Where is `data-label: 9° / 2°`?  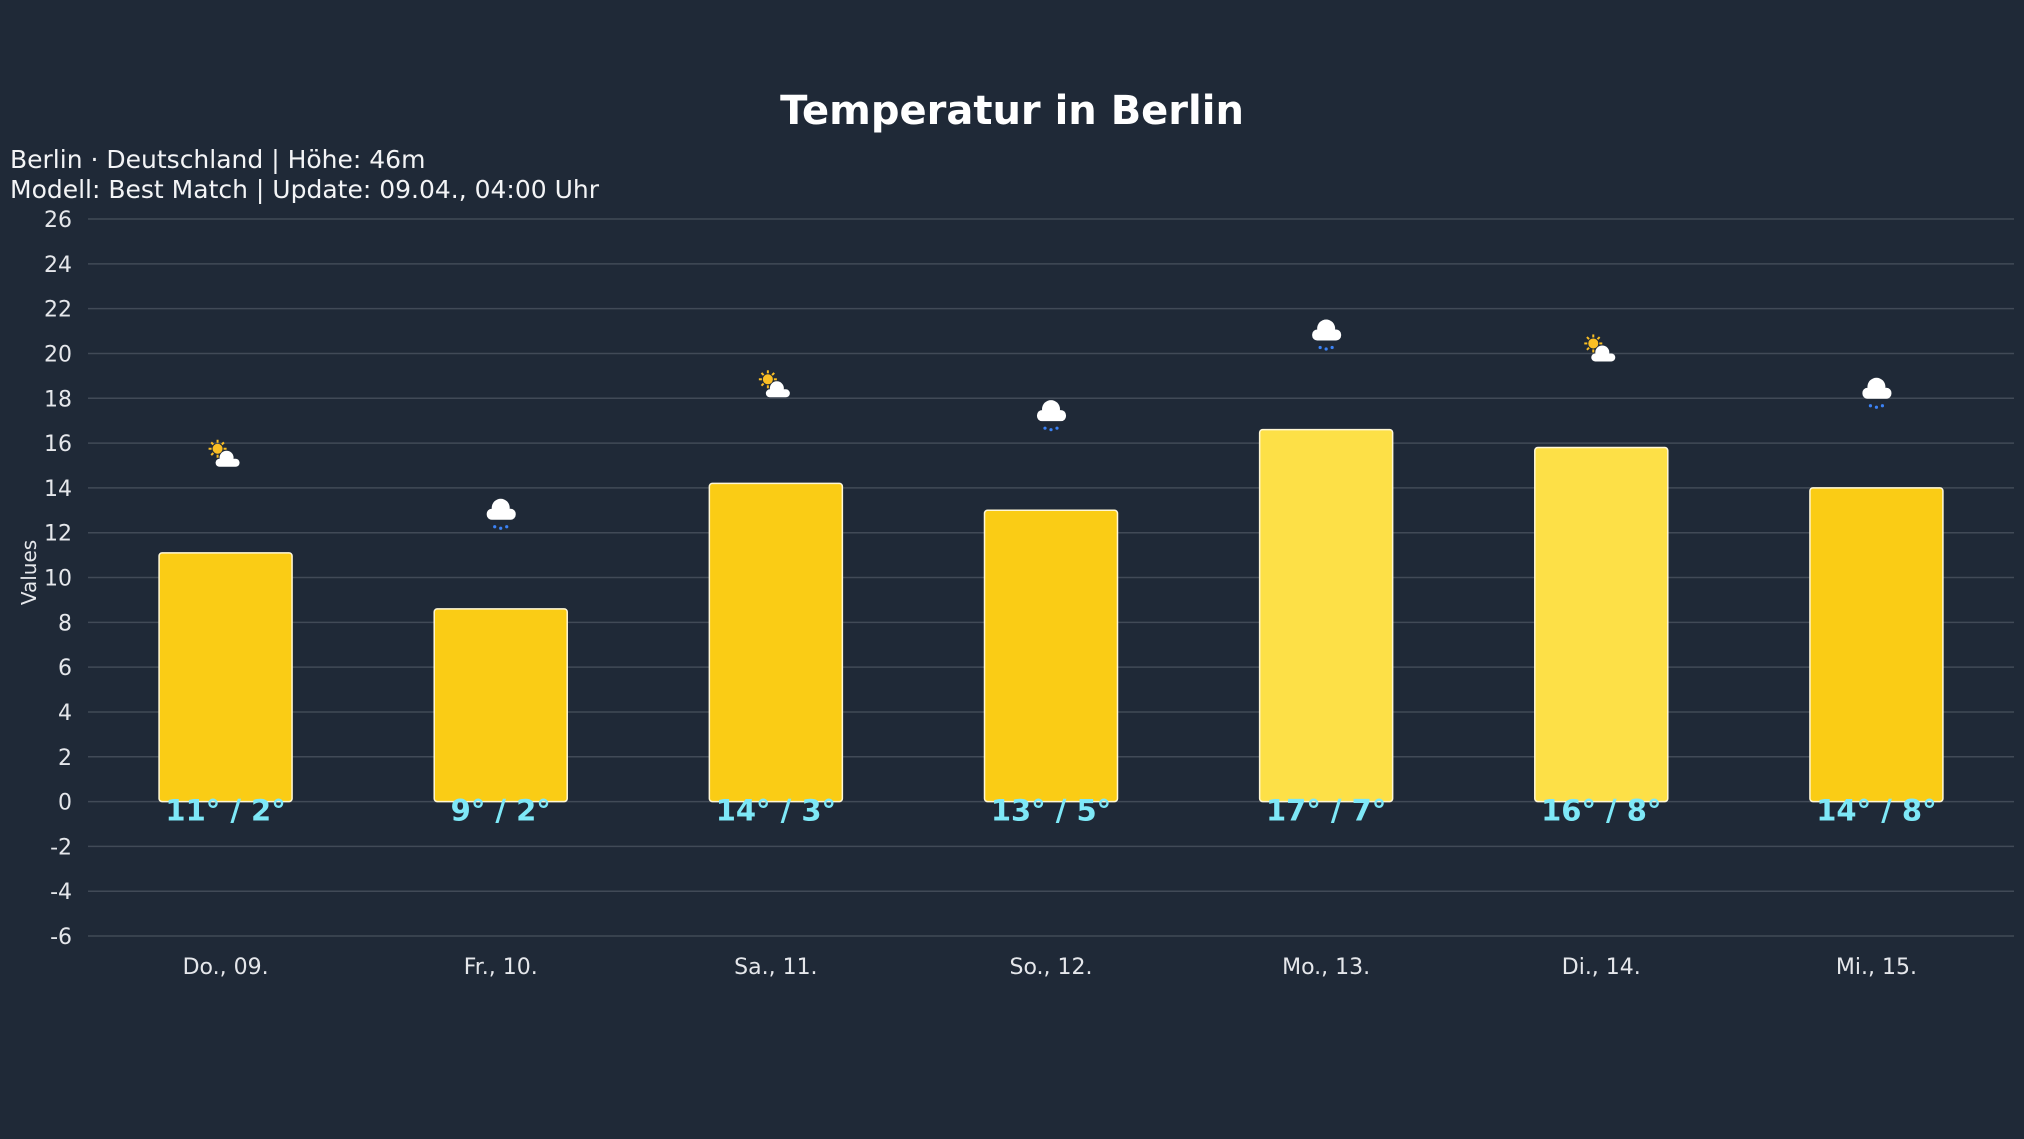
data-label: 9° / 2° is located at coordinates (501, 811).